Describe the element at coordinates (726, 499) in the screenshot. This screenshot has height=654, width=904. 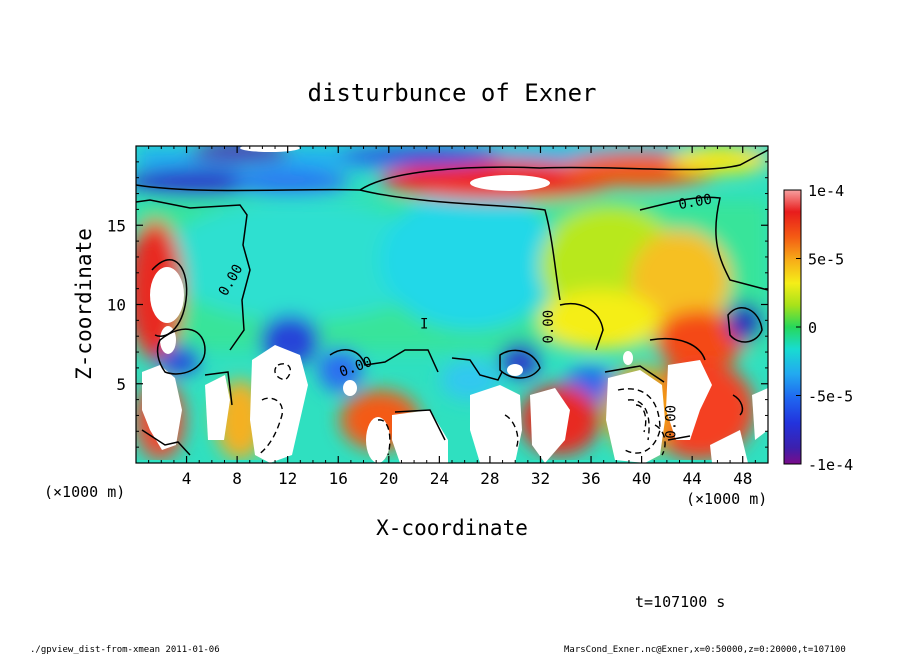
I see `x-unit-right: (×1000 m)` at that location.